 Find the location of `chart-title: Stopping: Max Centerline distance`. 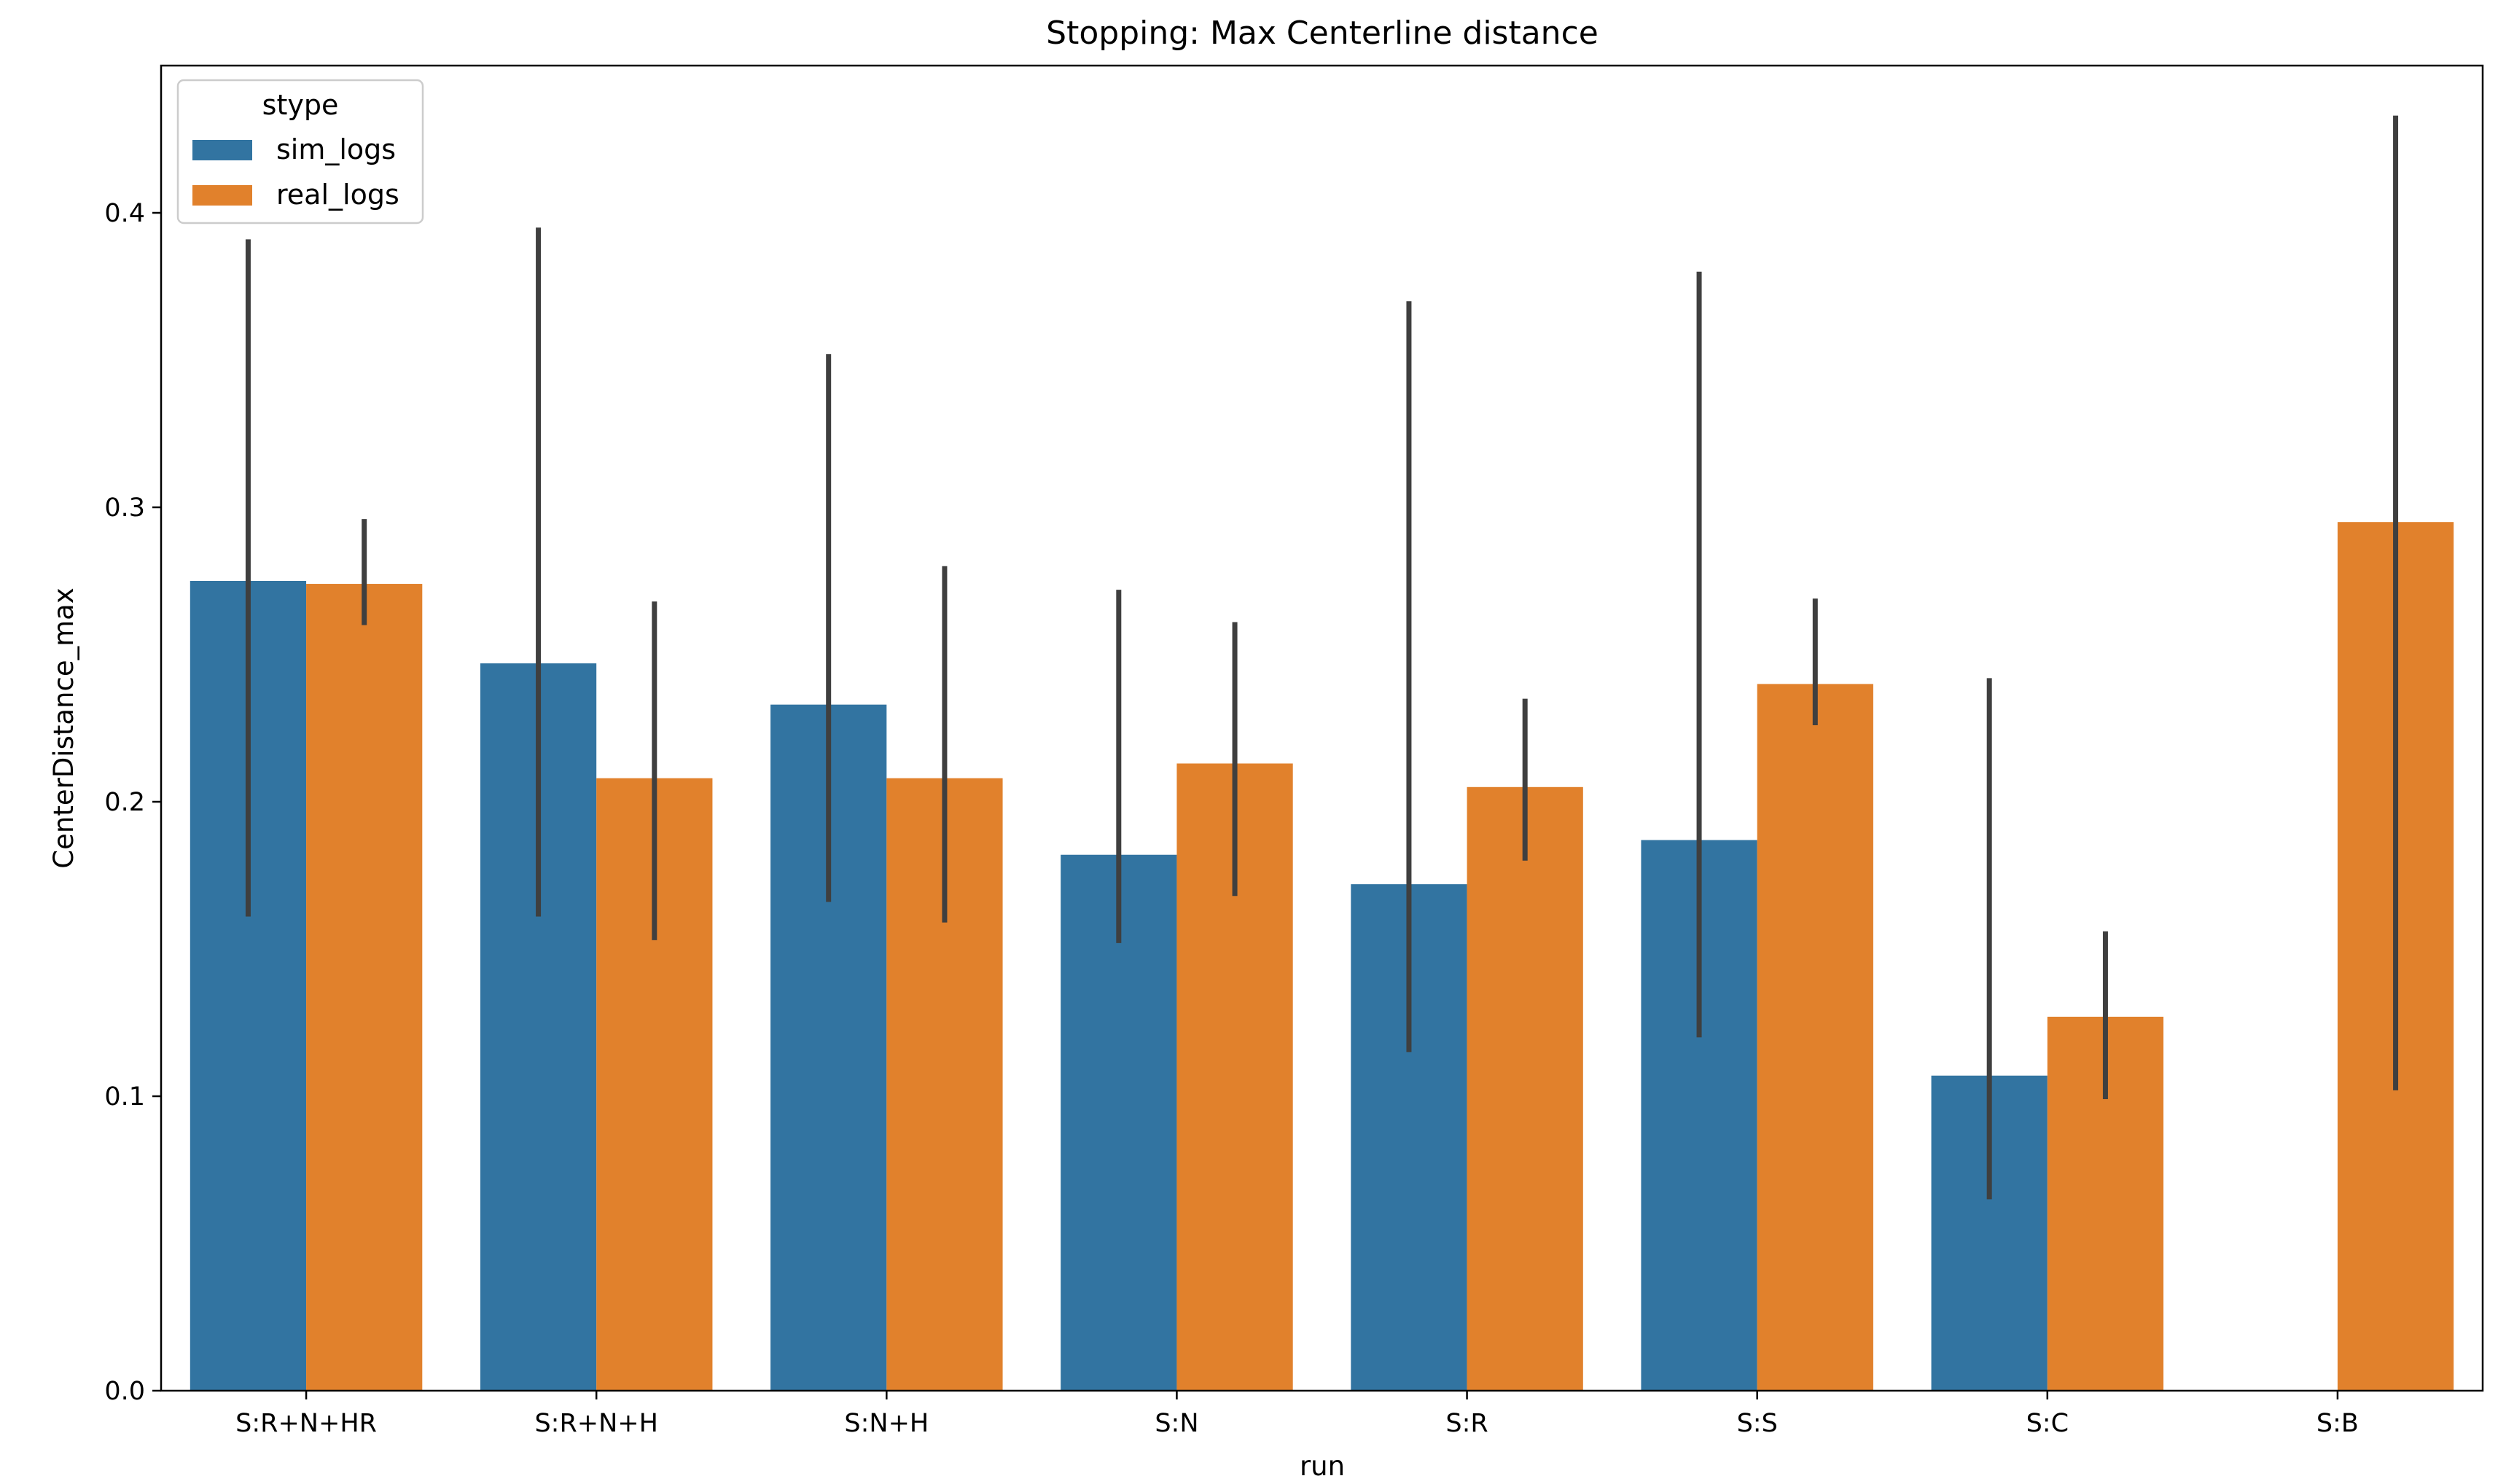

chart-title: Stopping: Max Centerline distance is located at coordinates (1322, 33).